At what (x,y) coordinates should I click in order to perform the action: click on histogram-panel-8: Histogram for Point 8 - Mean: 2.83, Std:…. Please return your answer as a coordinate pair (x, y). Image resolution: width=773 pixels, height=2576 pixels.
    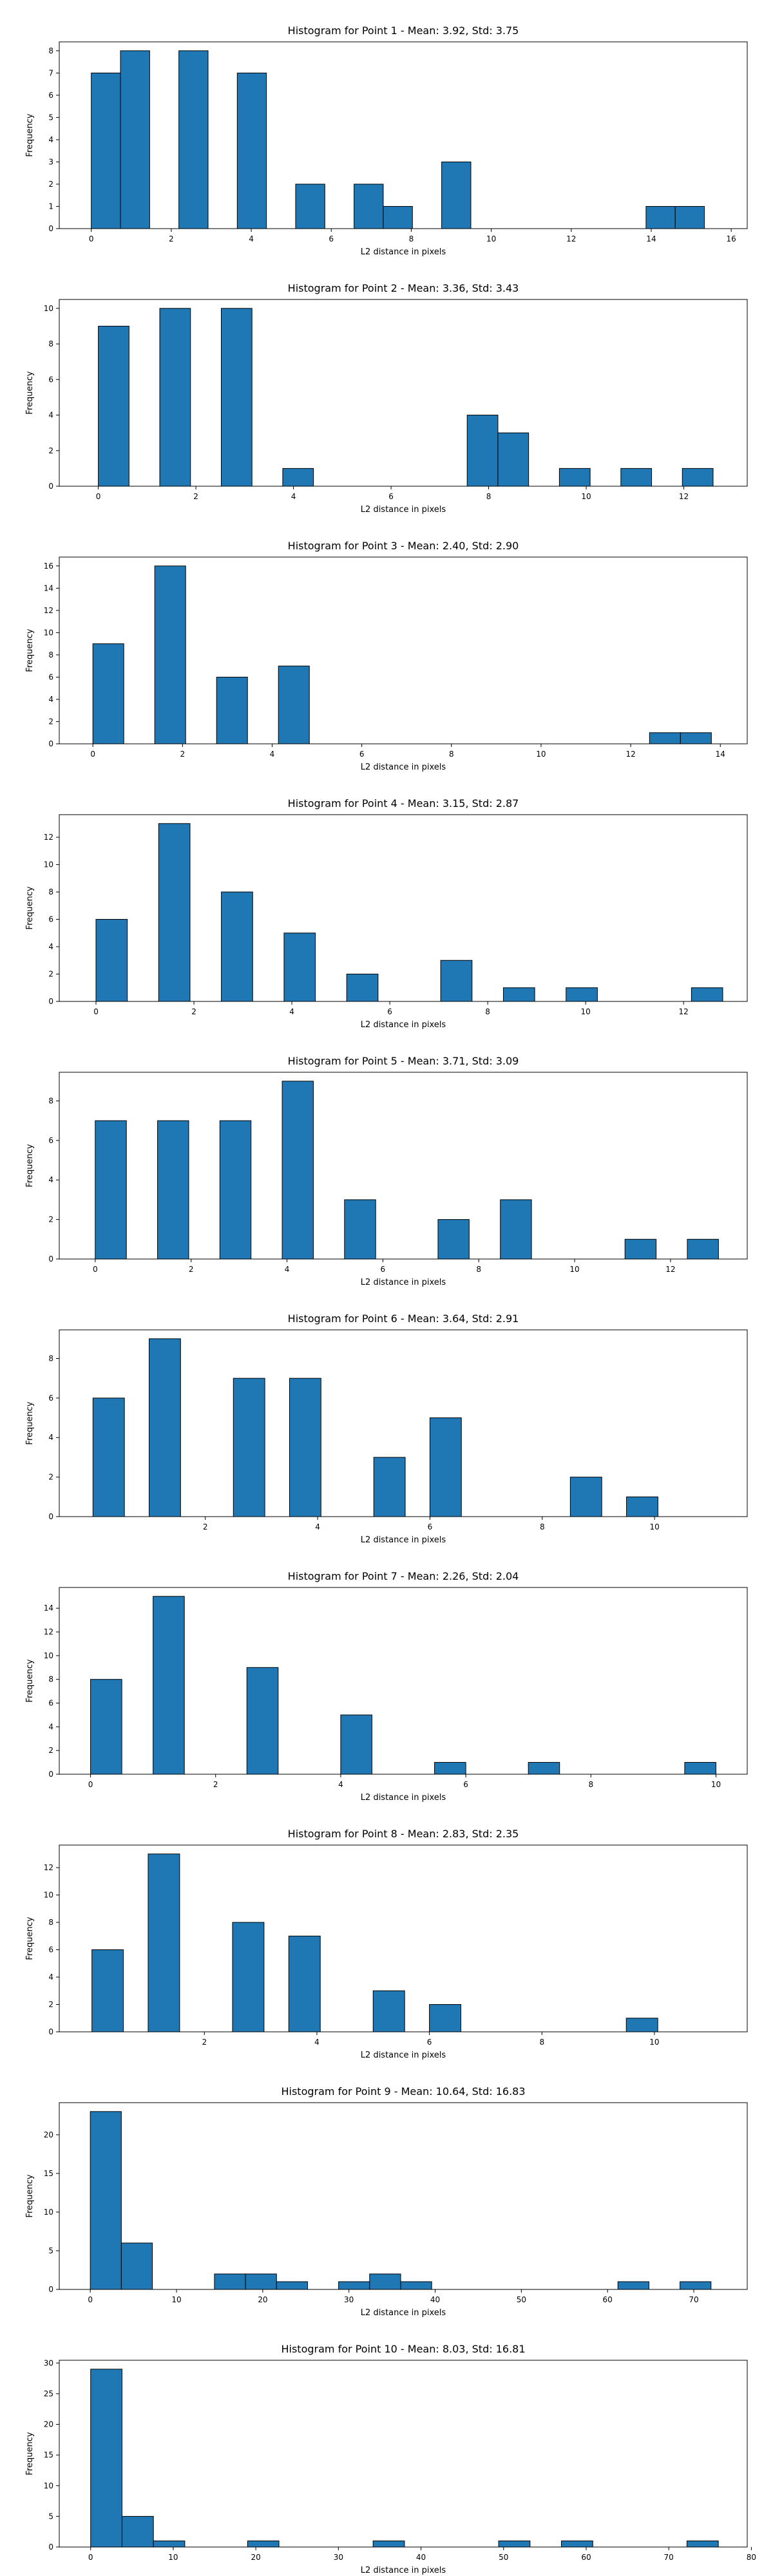
    Looking at the image, I should click on (386, 1944).